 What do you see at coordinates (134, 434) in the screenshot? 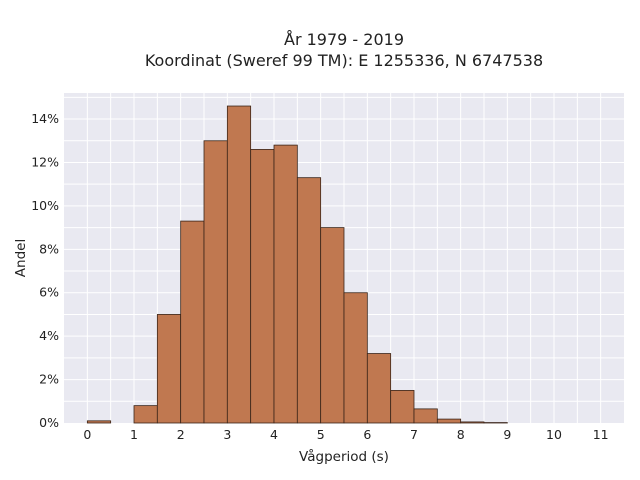
I see `x-tick-label: 1` at bounding box center [134, 434].